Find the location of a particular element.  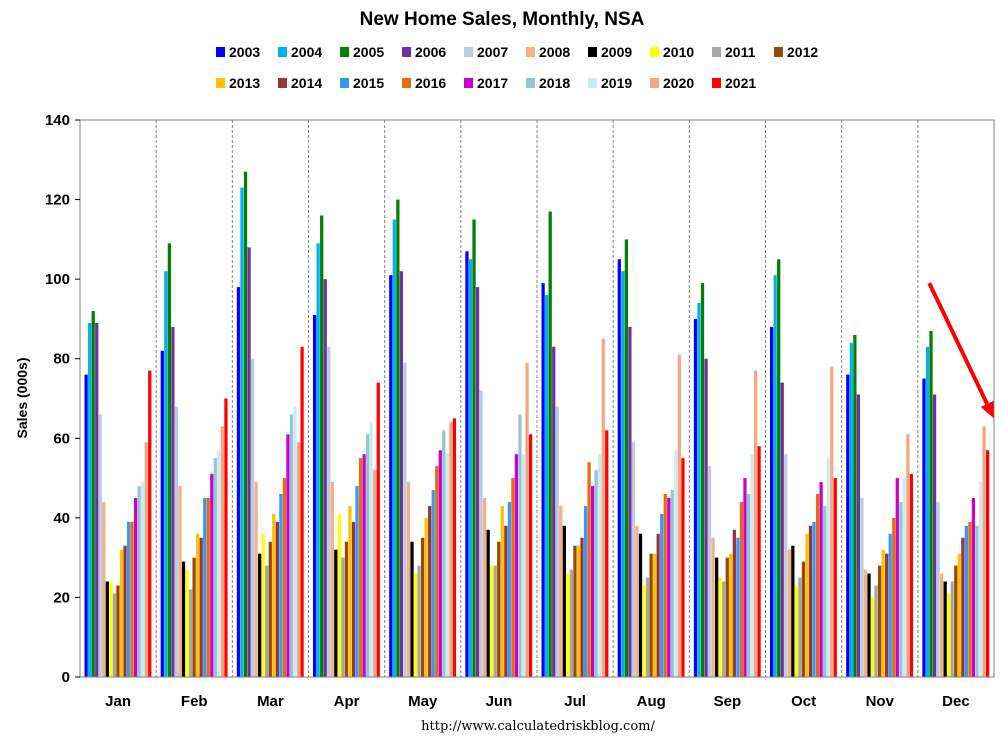

bar-2009-oct is located at coordinates (793, 611).